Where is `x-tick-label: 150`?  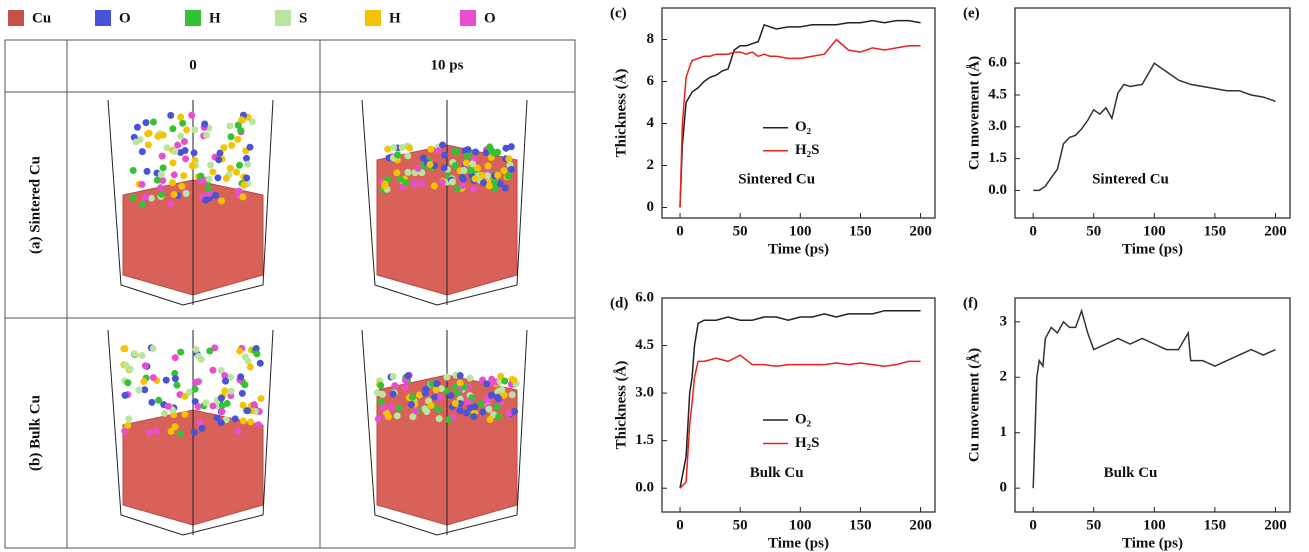
x-tick-label: 150 is located at coordinates (860, 231).